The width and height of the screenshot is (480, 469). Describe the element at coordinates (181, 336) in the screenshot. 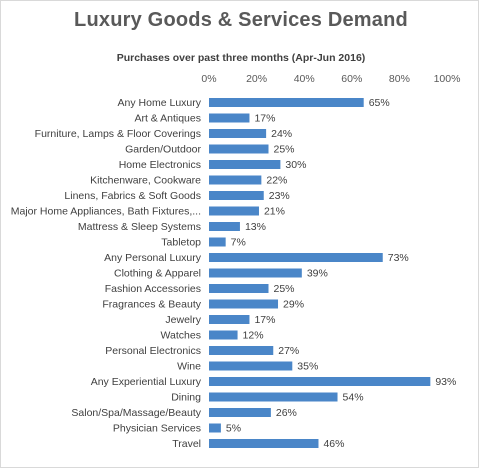

I see `category-label: Watches` at that location.